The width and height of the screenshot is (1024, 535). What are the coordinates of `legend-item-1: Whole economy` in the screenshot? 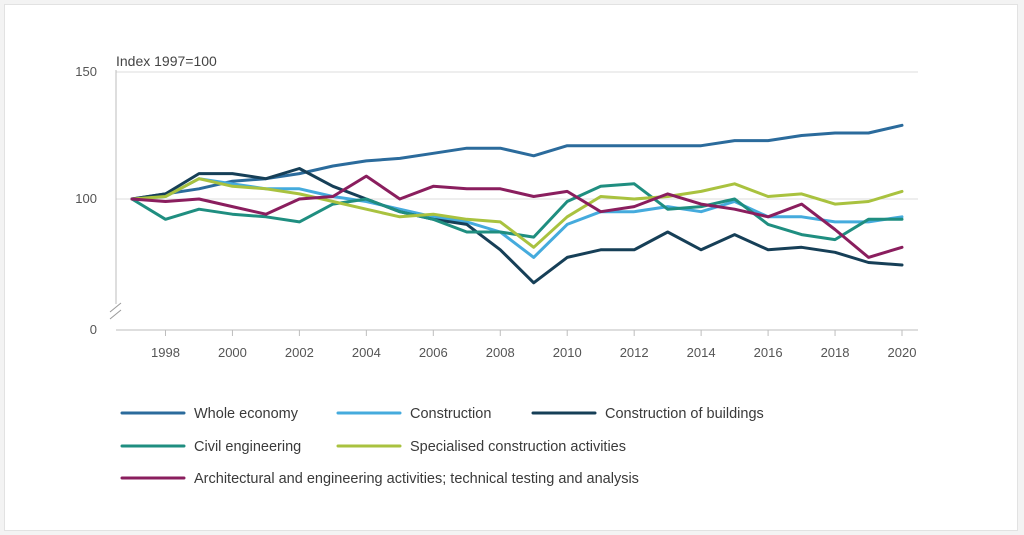 It's located at (209, 414).